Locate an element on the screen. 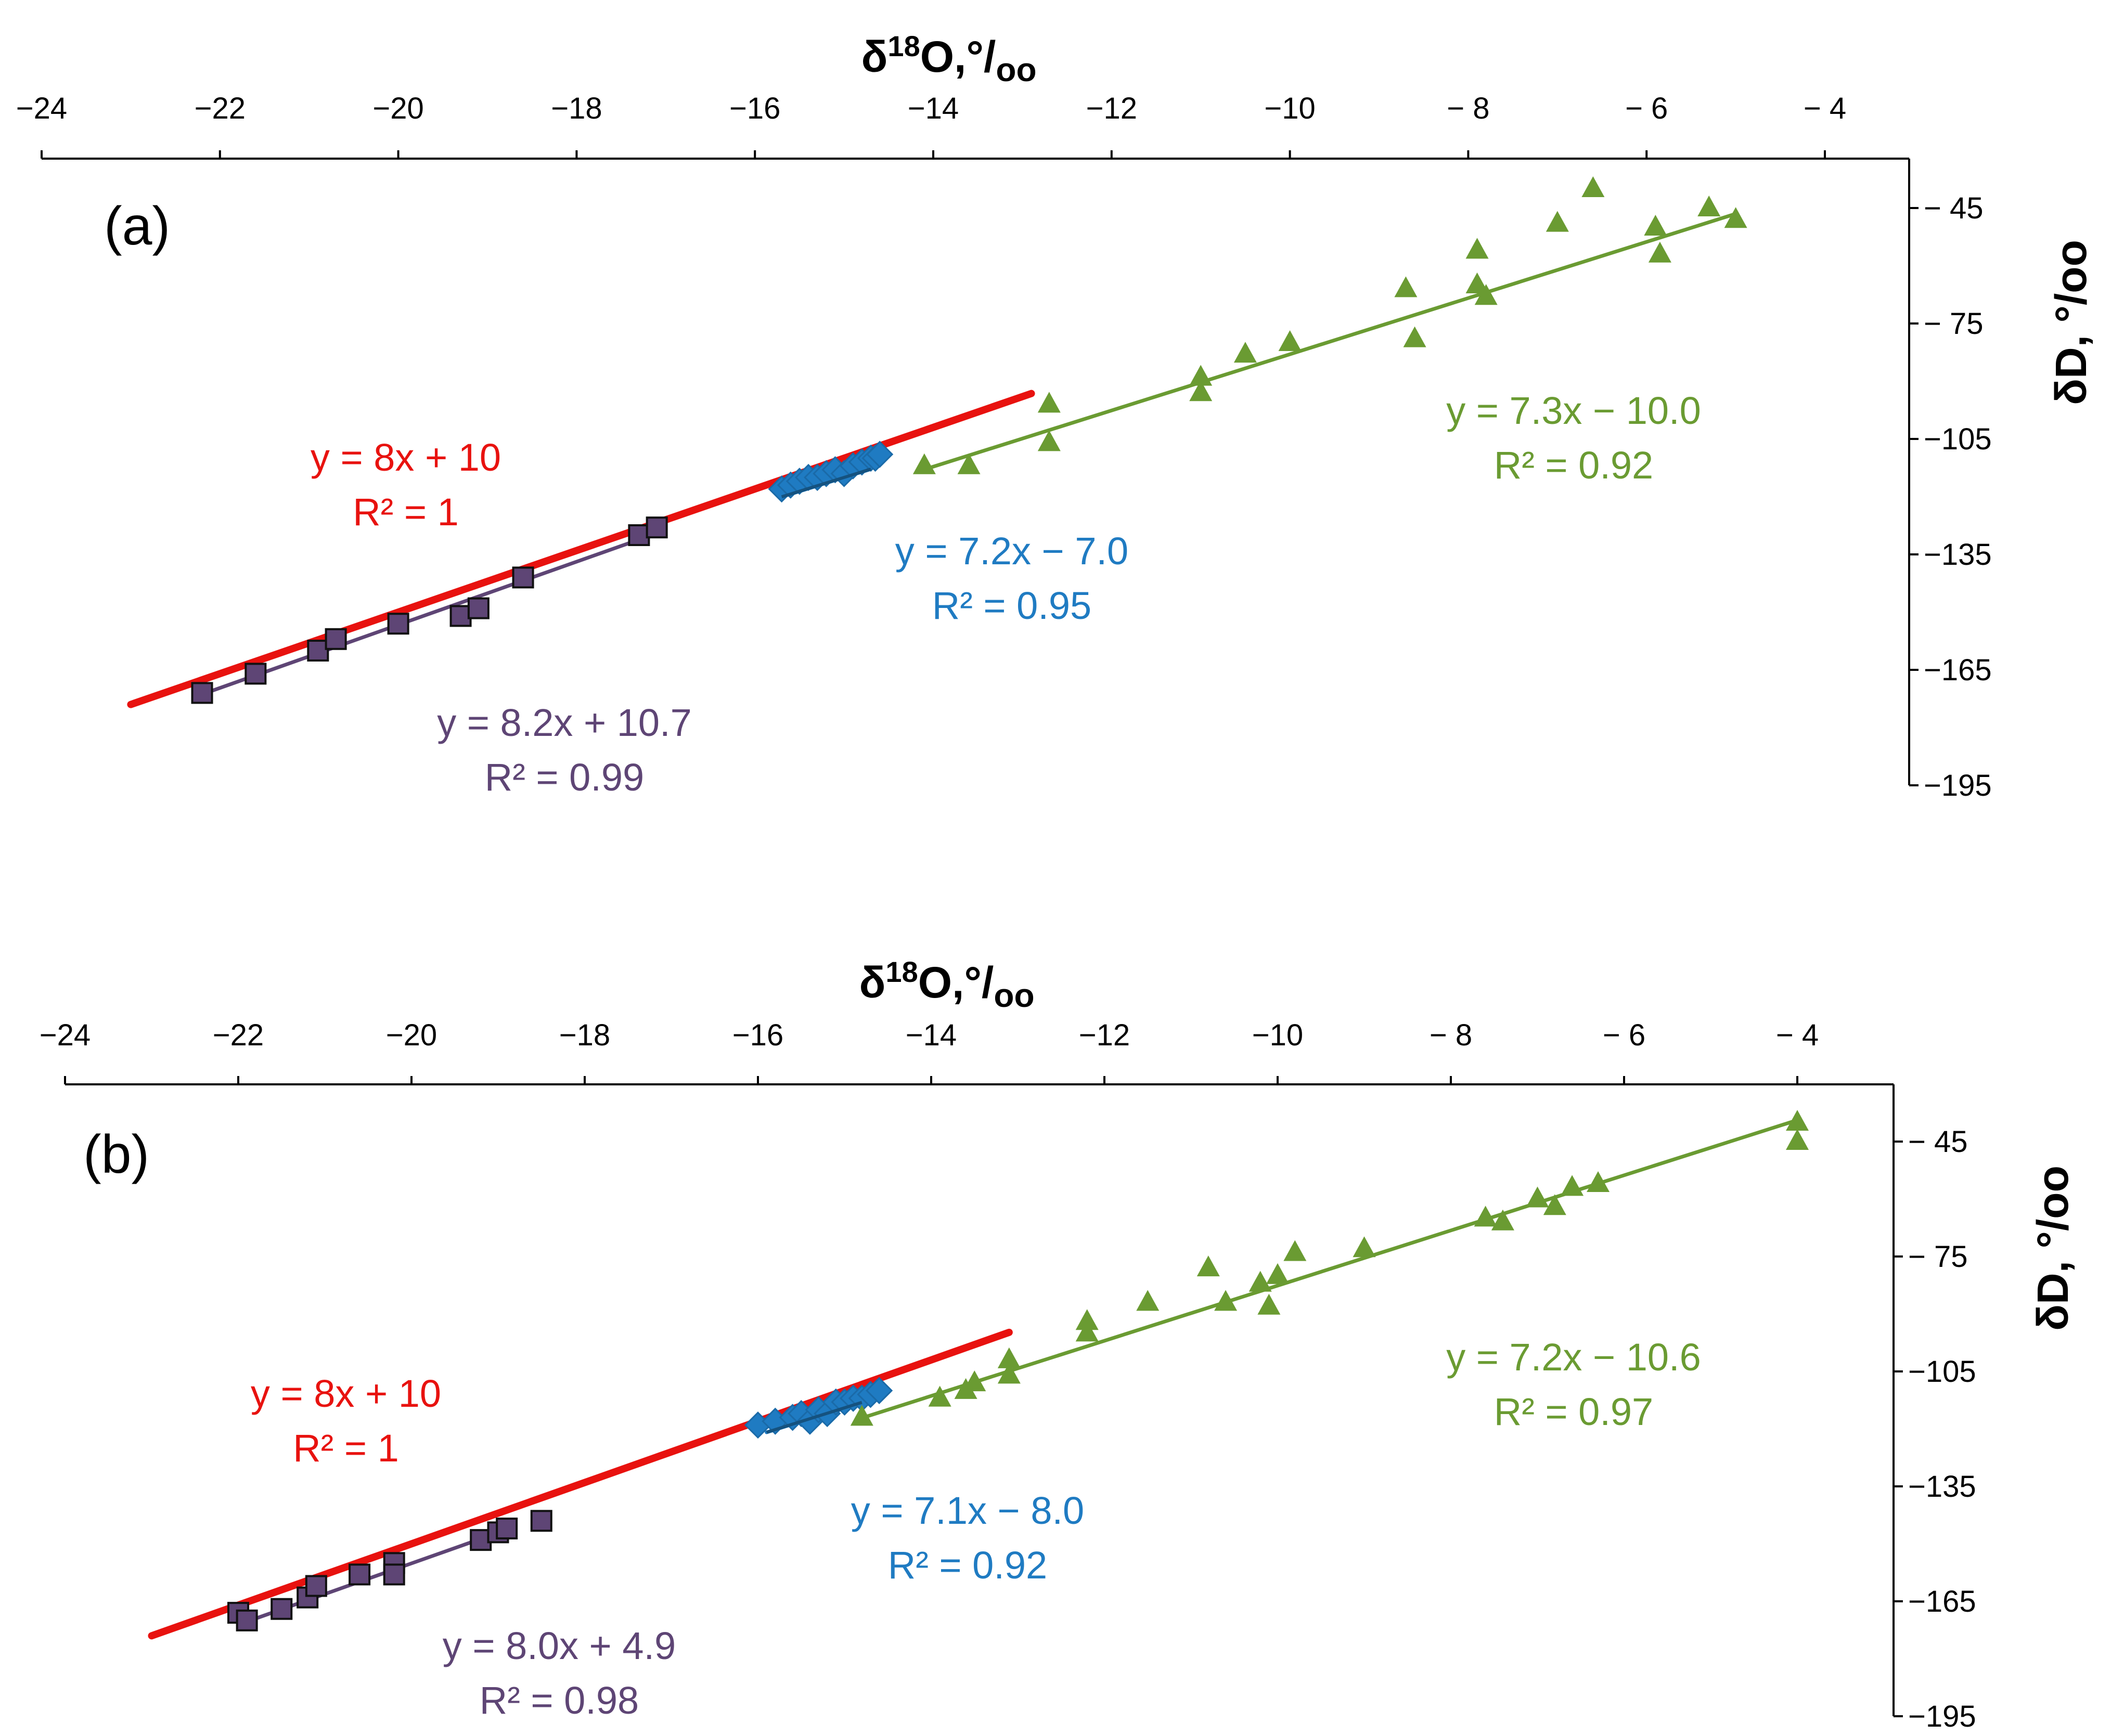 The width and height of the screenshot is (2124, 1736). series-purple: y = 8.0x + 4.9 R² = 0.98 is located at coordinates (451, 1616).